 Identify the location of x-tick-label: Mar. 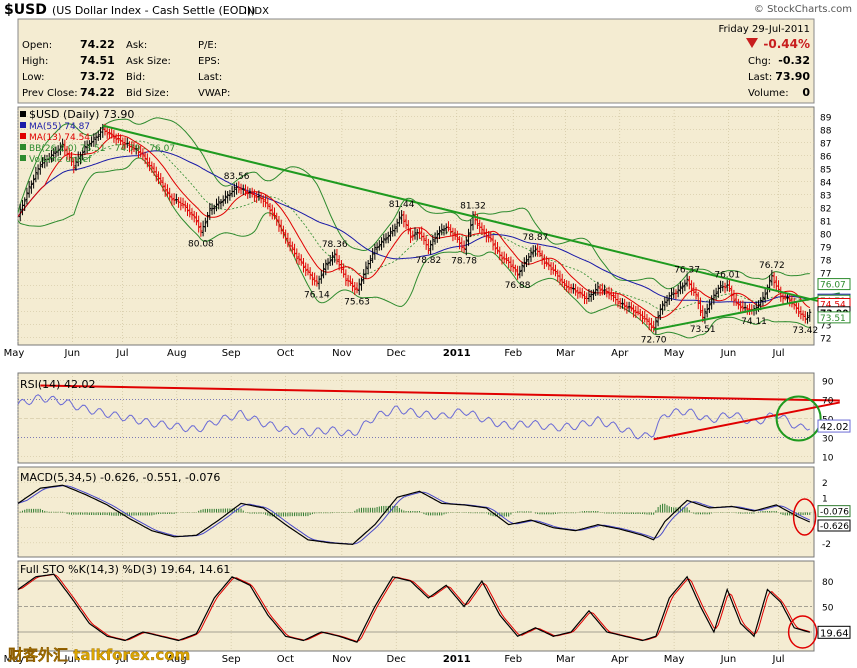
(566, 659).